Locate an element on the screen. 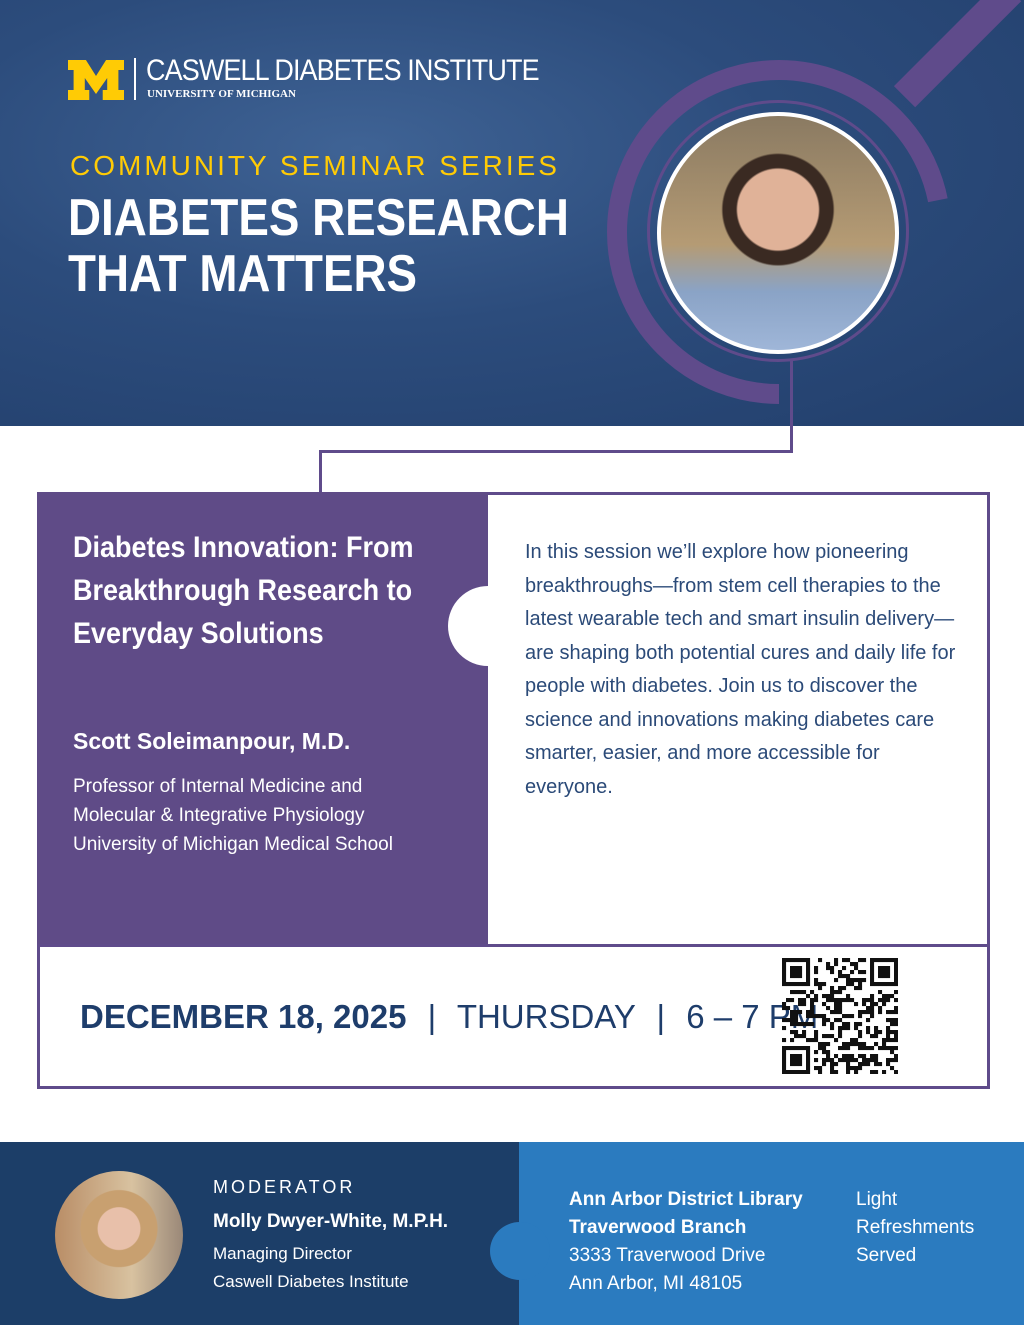 The image size is (1024, 1325). block-m-logo is located at coordinates (96, 80).